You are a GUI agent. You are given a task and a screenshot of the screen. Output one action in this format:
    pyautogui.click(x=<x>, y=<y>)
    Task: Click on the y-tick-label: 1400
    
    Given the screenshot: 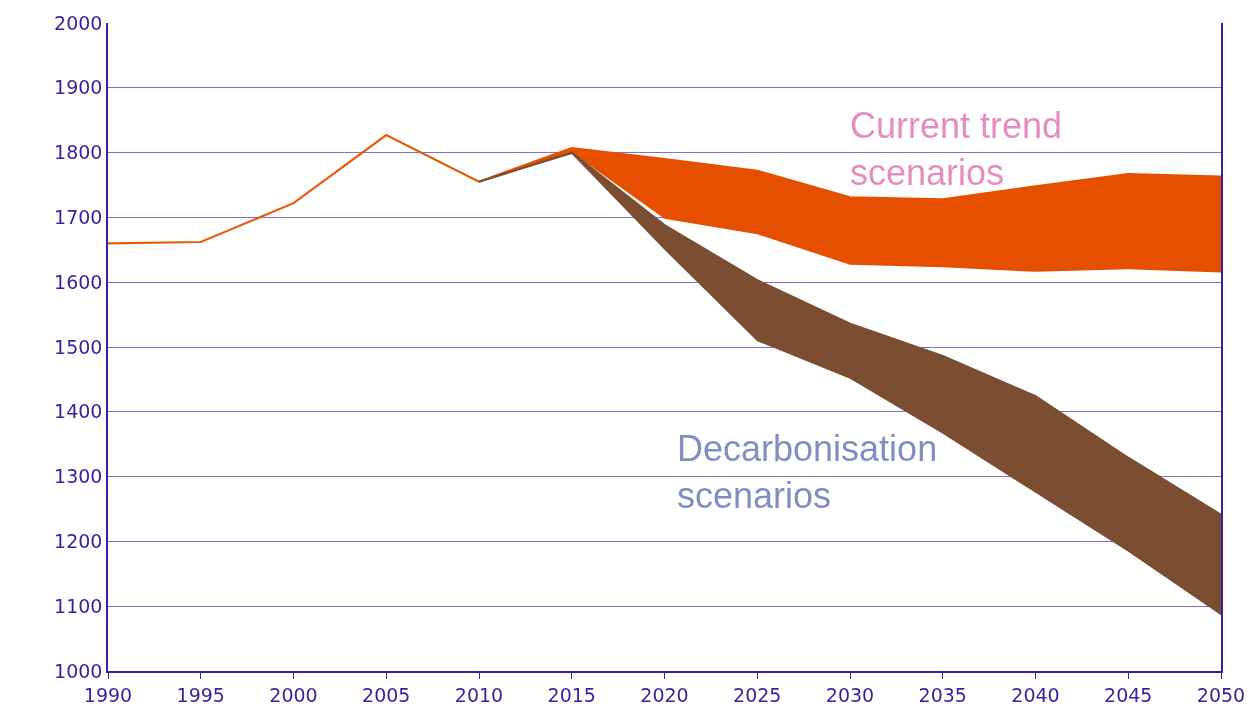 What is the action you would take?
    pyautogui.click(x=78, y=411)
    